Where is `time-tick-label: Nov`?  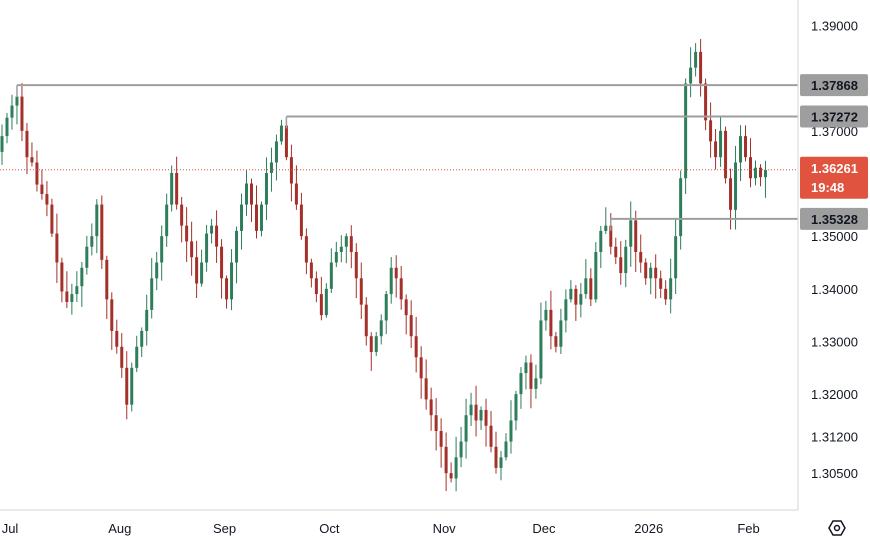
time-tick-label: Nov is located at coordinates (445, 528).